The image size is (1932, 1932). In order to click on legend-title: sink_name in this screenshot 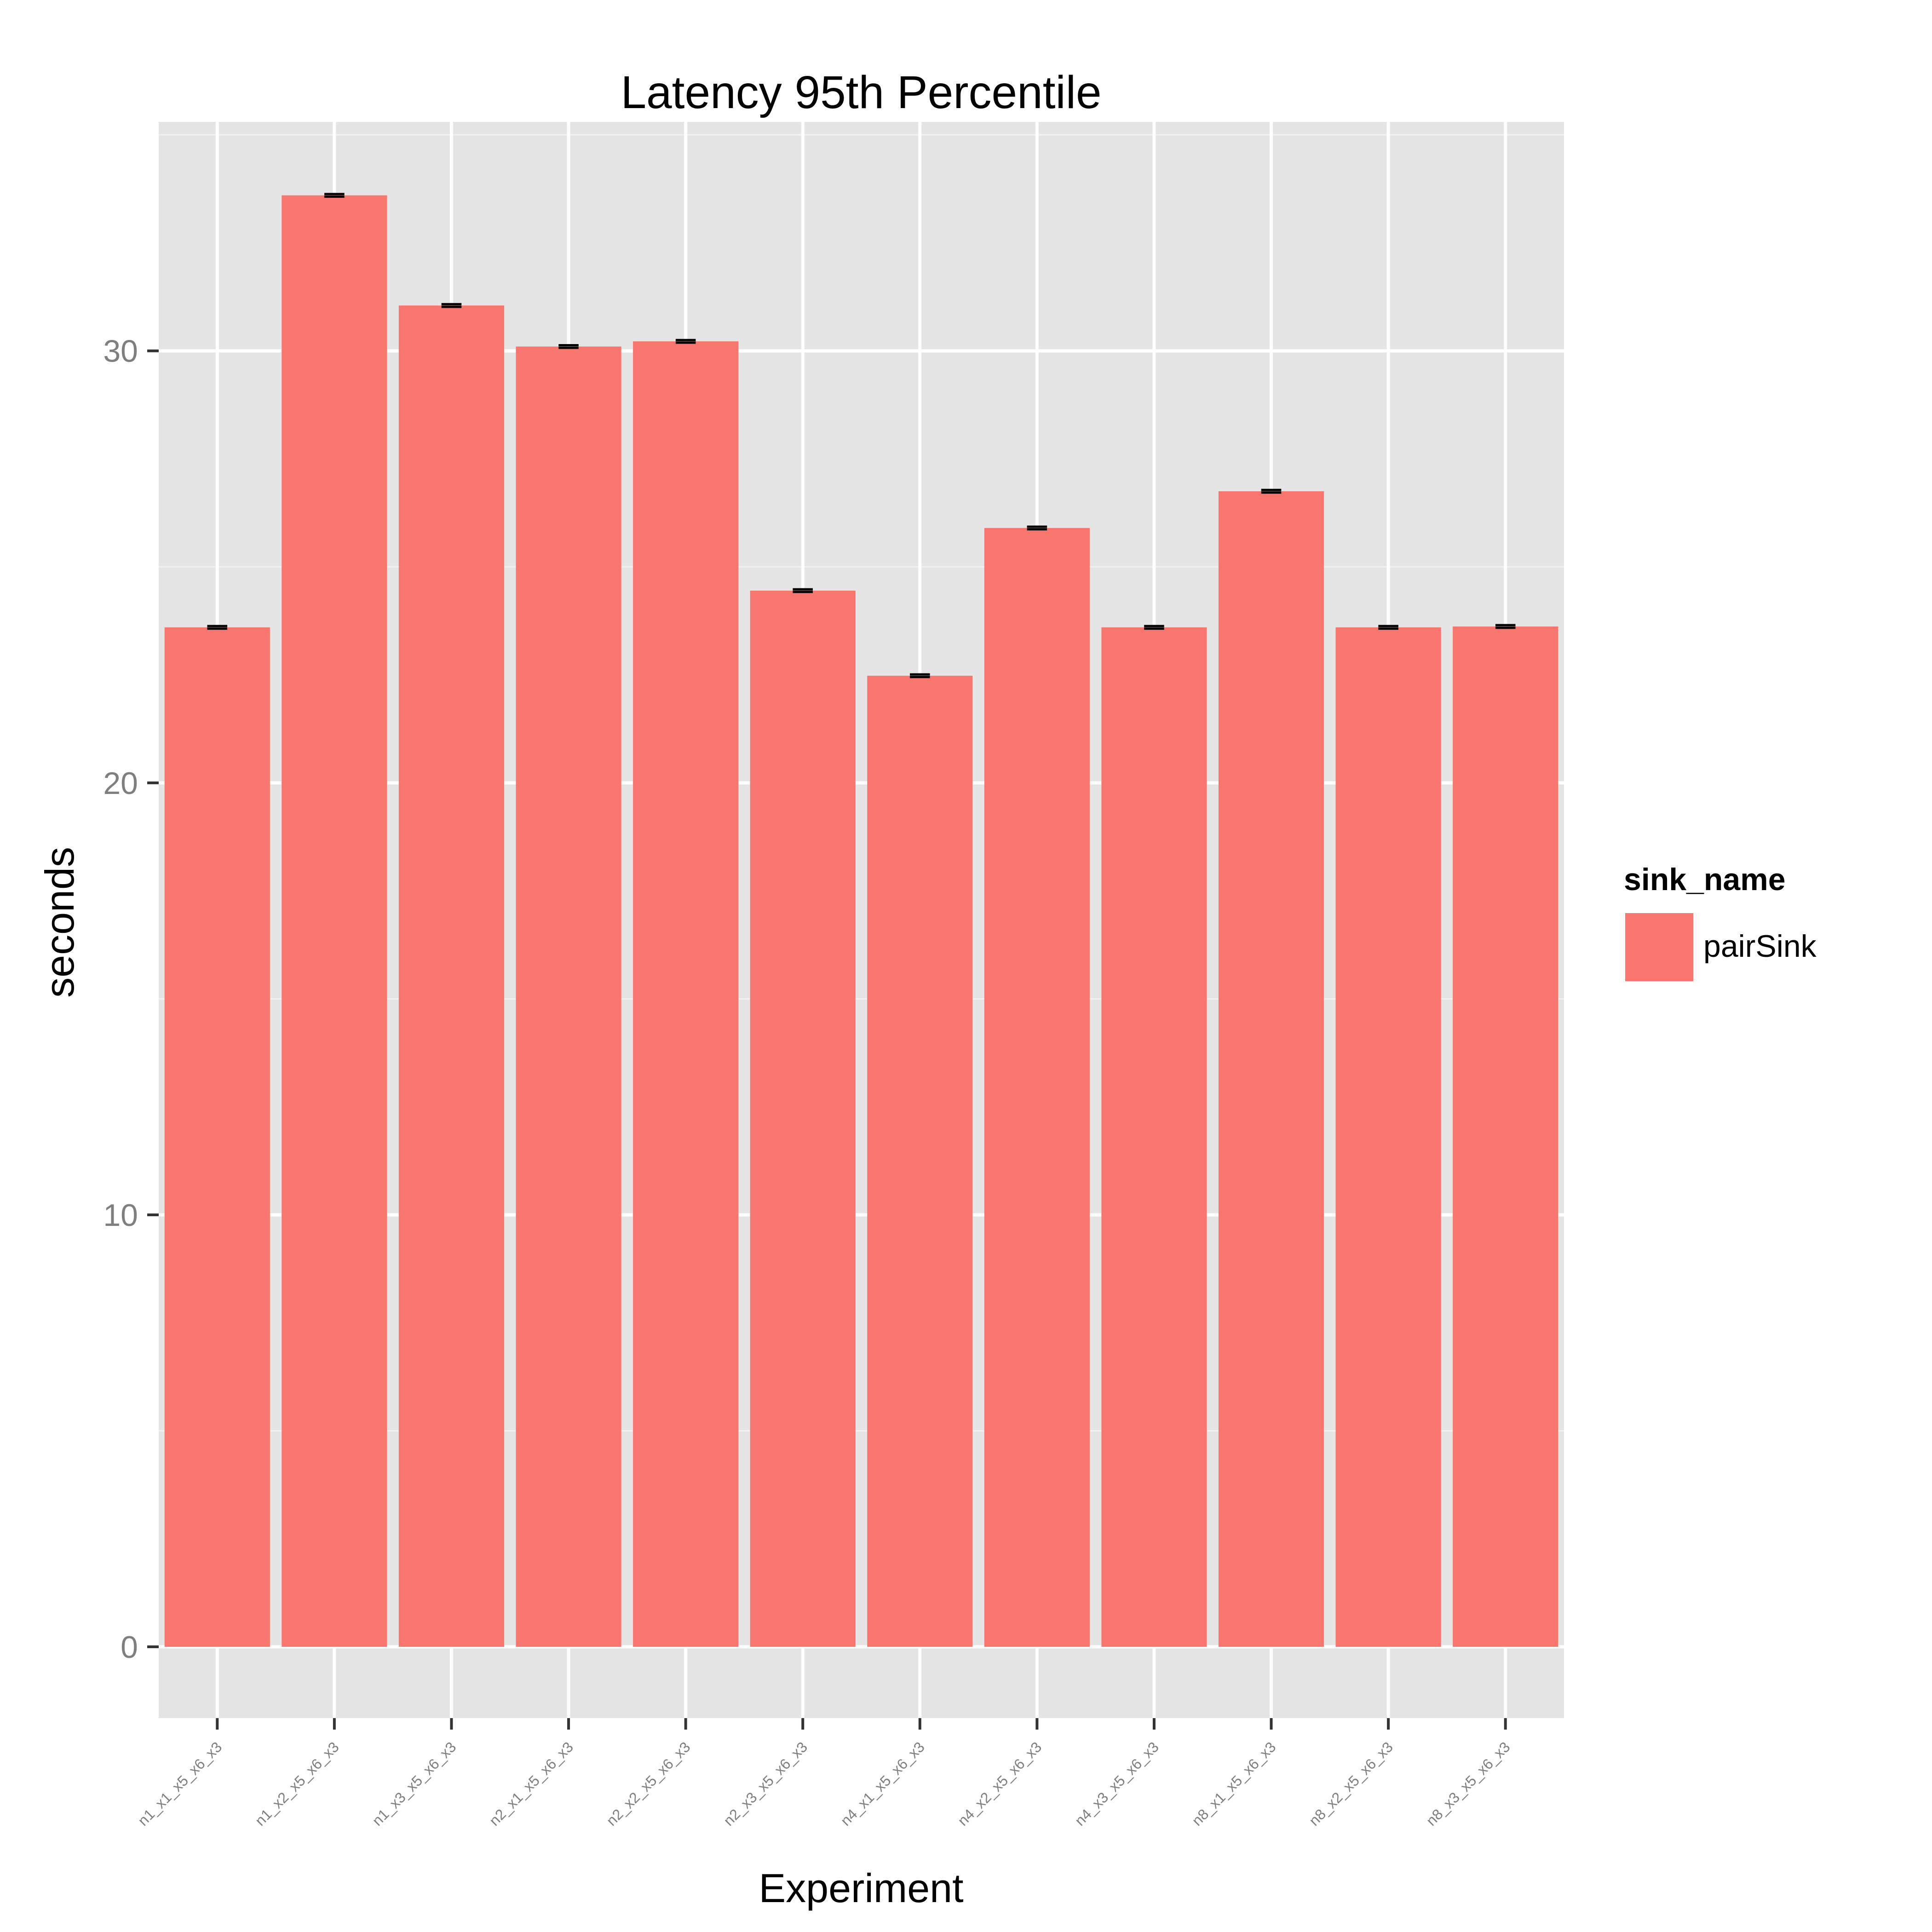, I will do `click(1705, 879)`.